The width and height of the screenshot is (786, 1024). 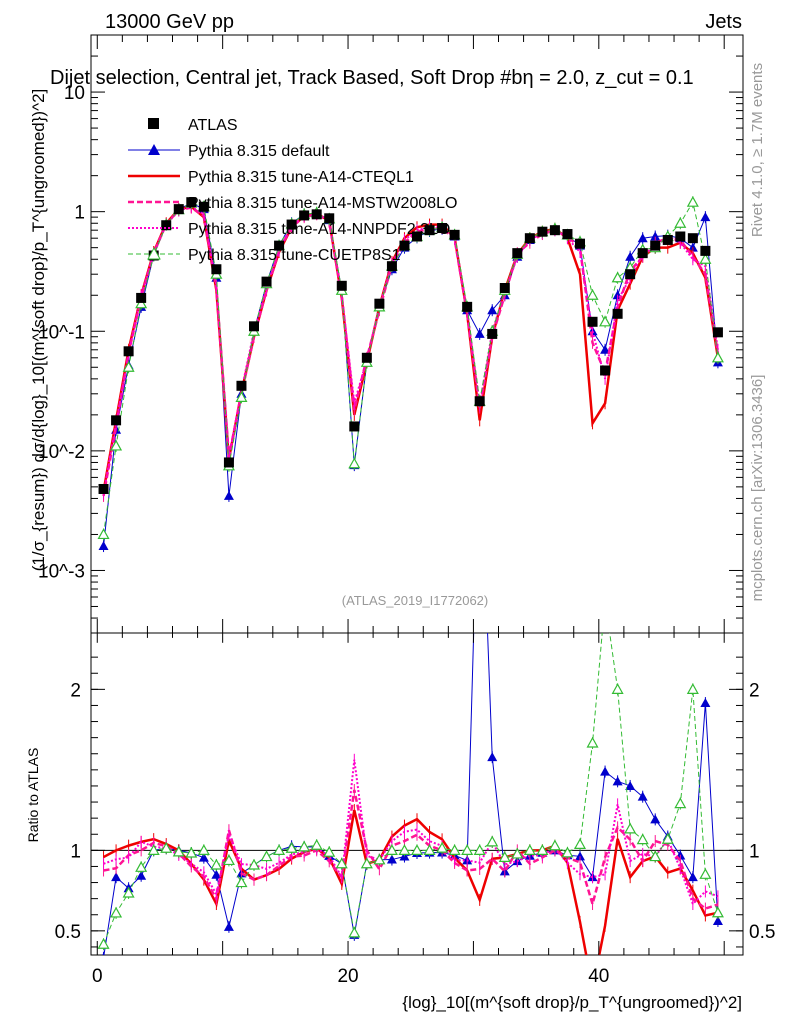 What do you see at coordinates (319, 229) in the screenshot?
I see `legend-label-4: Pythia 8.315 tune-A14-NNPDF2.3LO` at bounding box center [319, 229].